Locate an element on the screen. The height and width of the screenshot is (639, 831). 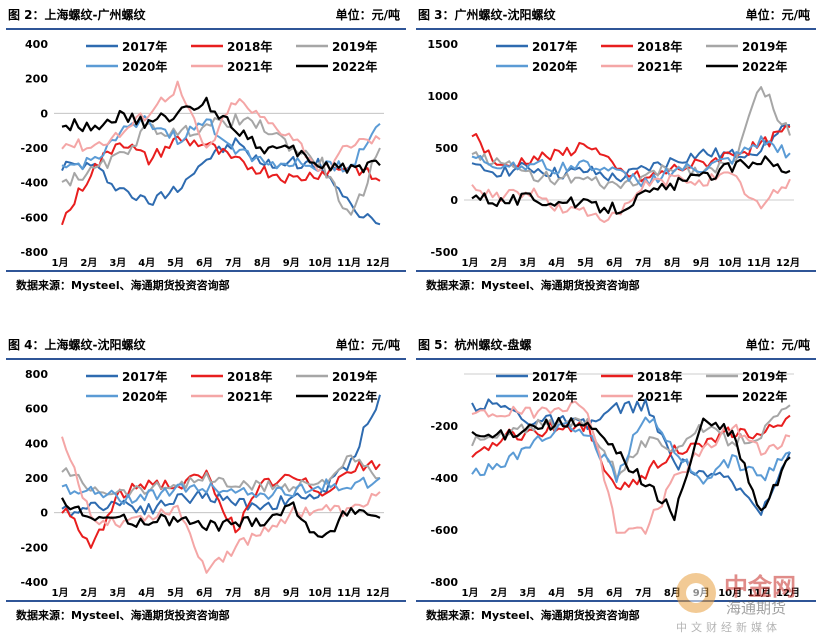
x-tick-label: 5月 is located at coordinates (585, 593).